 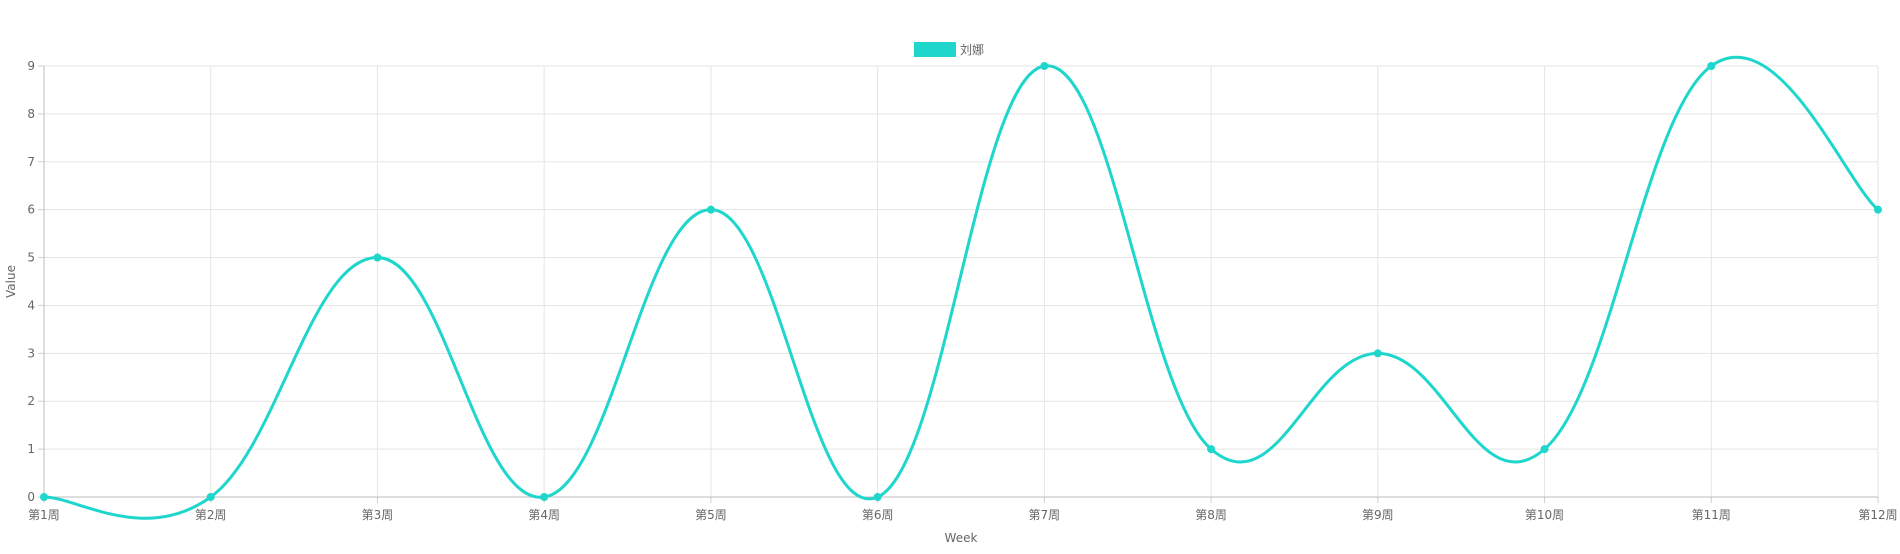 I want to click on y-tick-label: 1, so click(x=31, y=449).